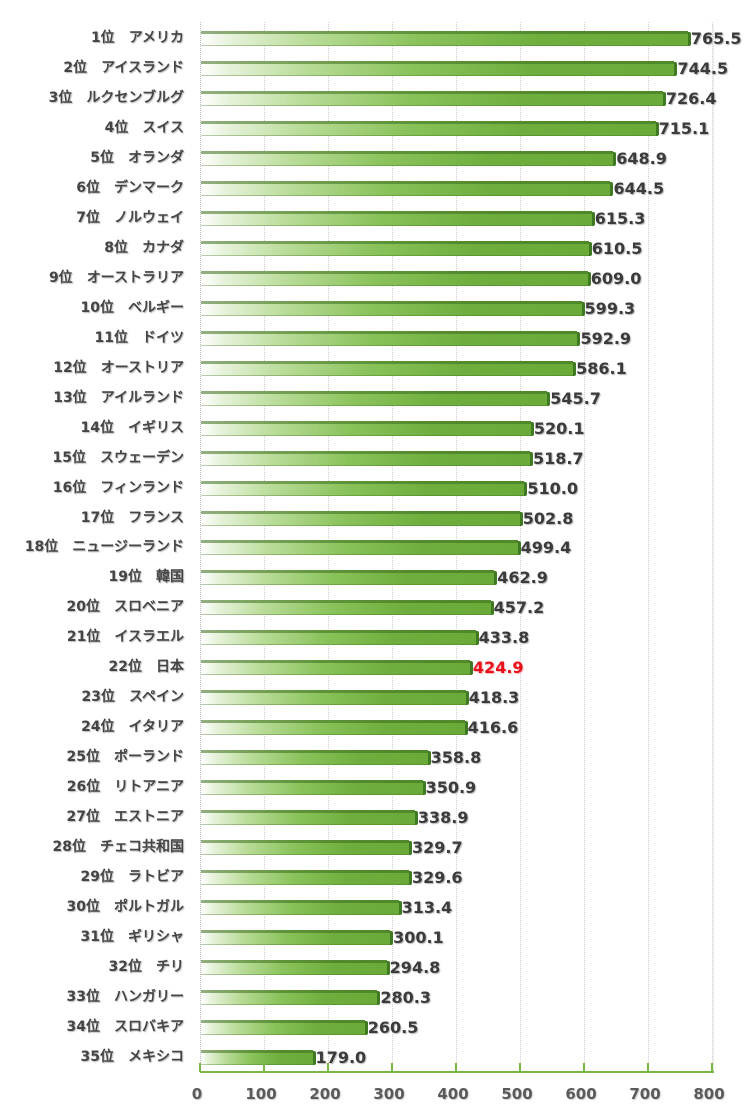 Image resolution: width=746 pixels, height=1116 pixels. What do you see at coordinates (125, 577) in the screenshot?
I see `rank-label: 19位` at bounding box center [125, 577].